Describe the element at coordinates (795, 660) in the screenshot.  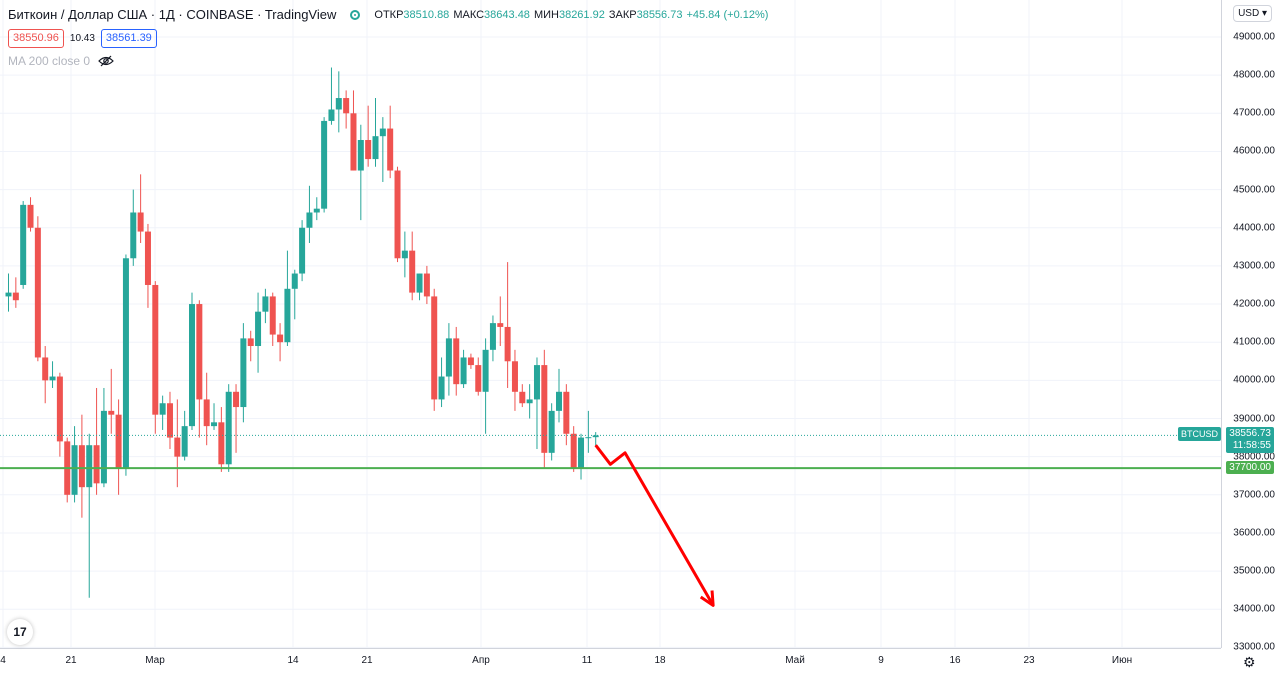
I see `time-tick-label: Май` at that location.